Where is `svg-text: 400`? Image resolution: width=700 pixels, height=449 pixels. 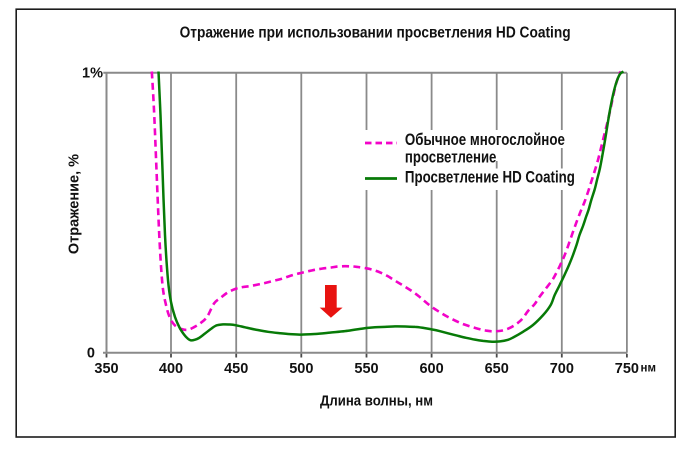 svg-text: 400 is located at coordinates (171, 369).